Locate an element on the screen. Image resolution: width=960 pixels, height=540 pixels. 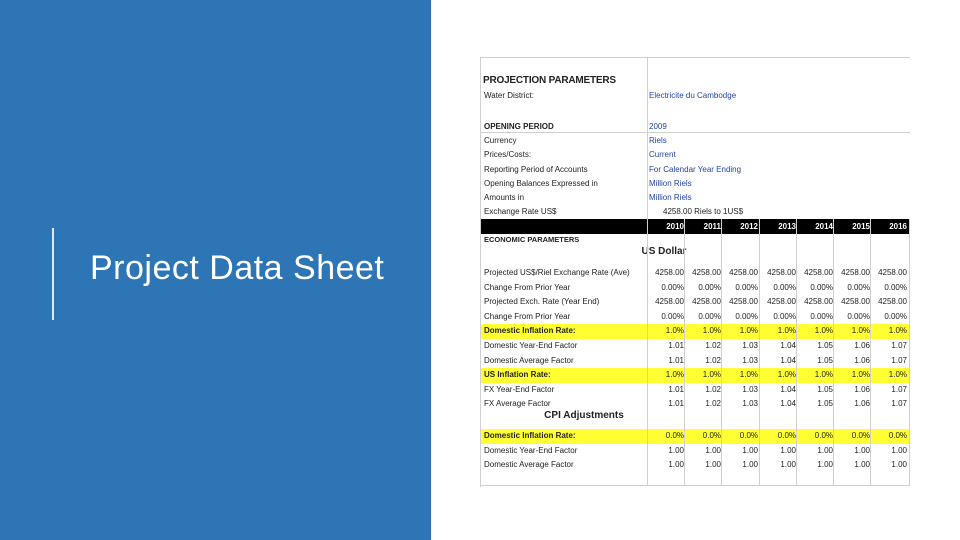
sheet-title: PROJECTION PARAMETERS is located at coordinates (549, 80).